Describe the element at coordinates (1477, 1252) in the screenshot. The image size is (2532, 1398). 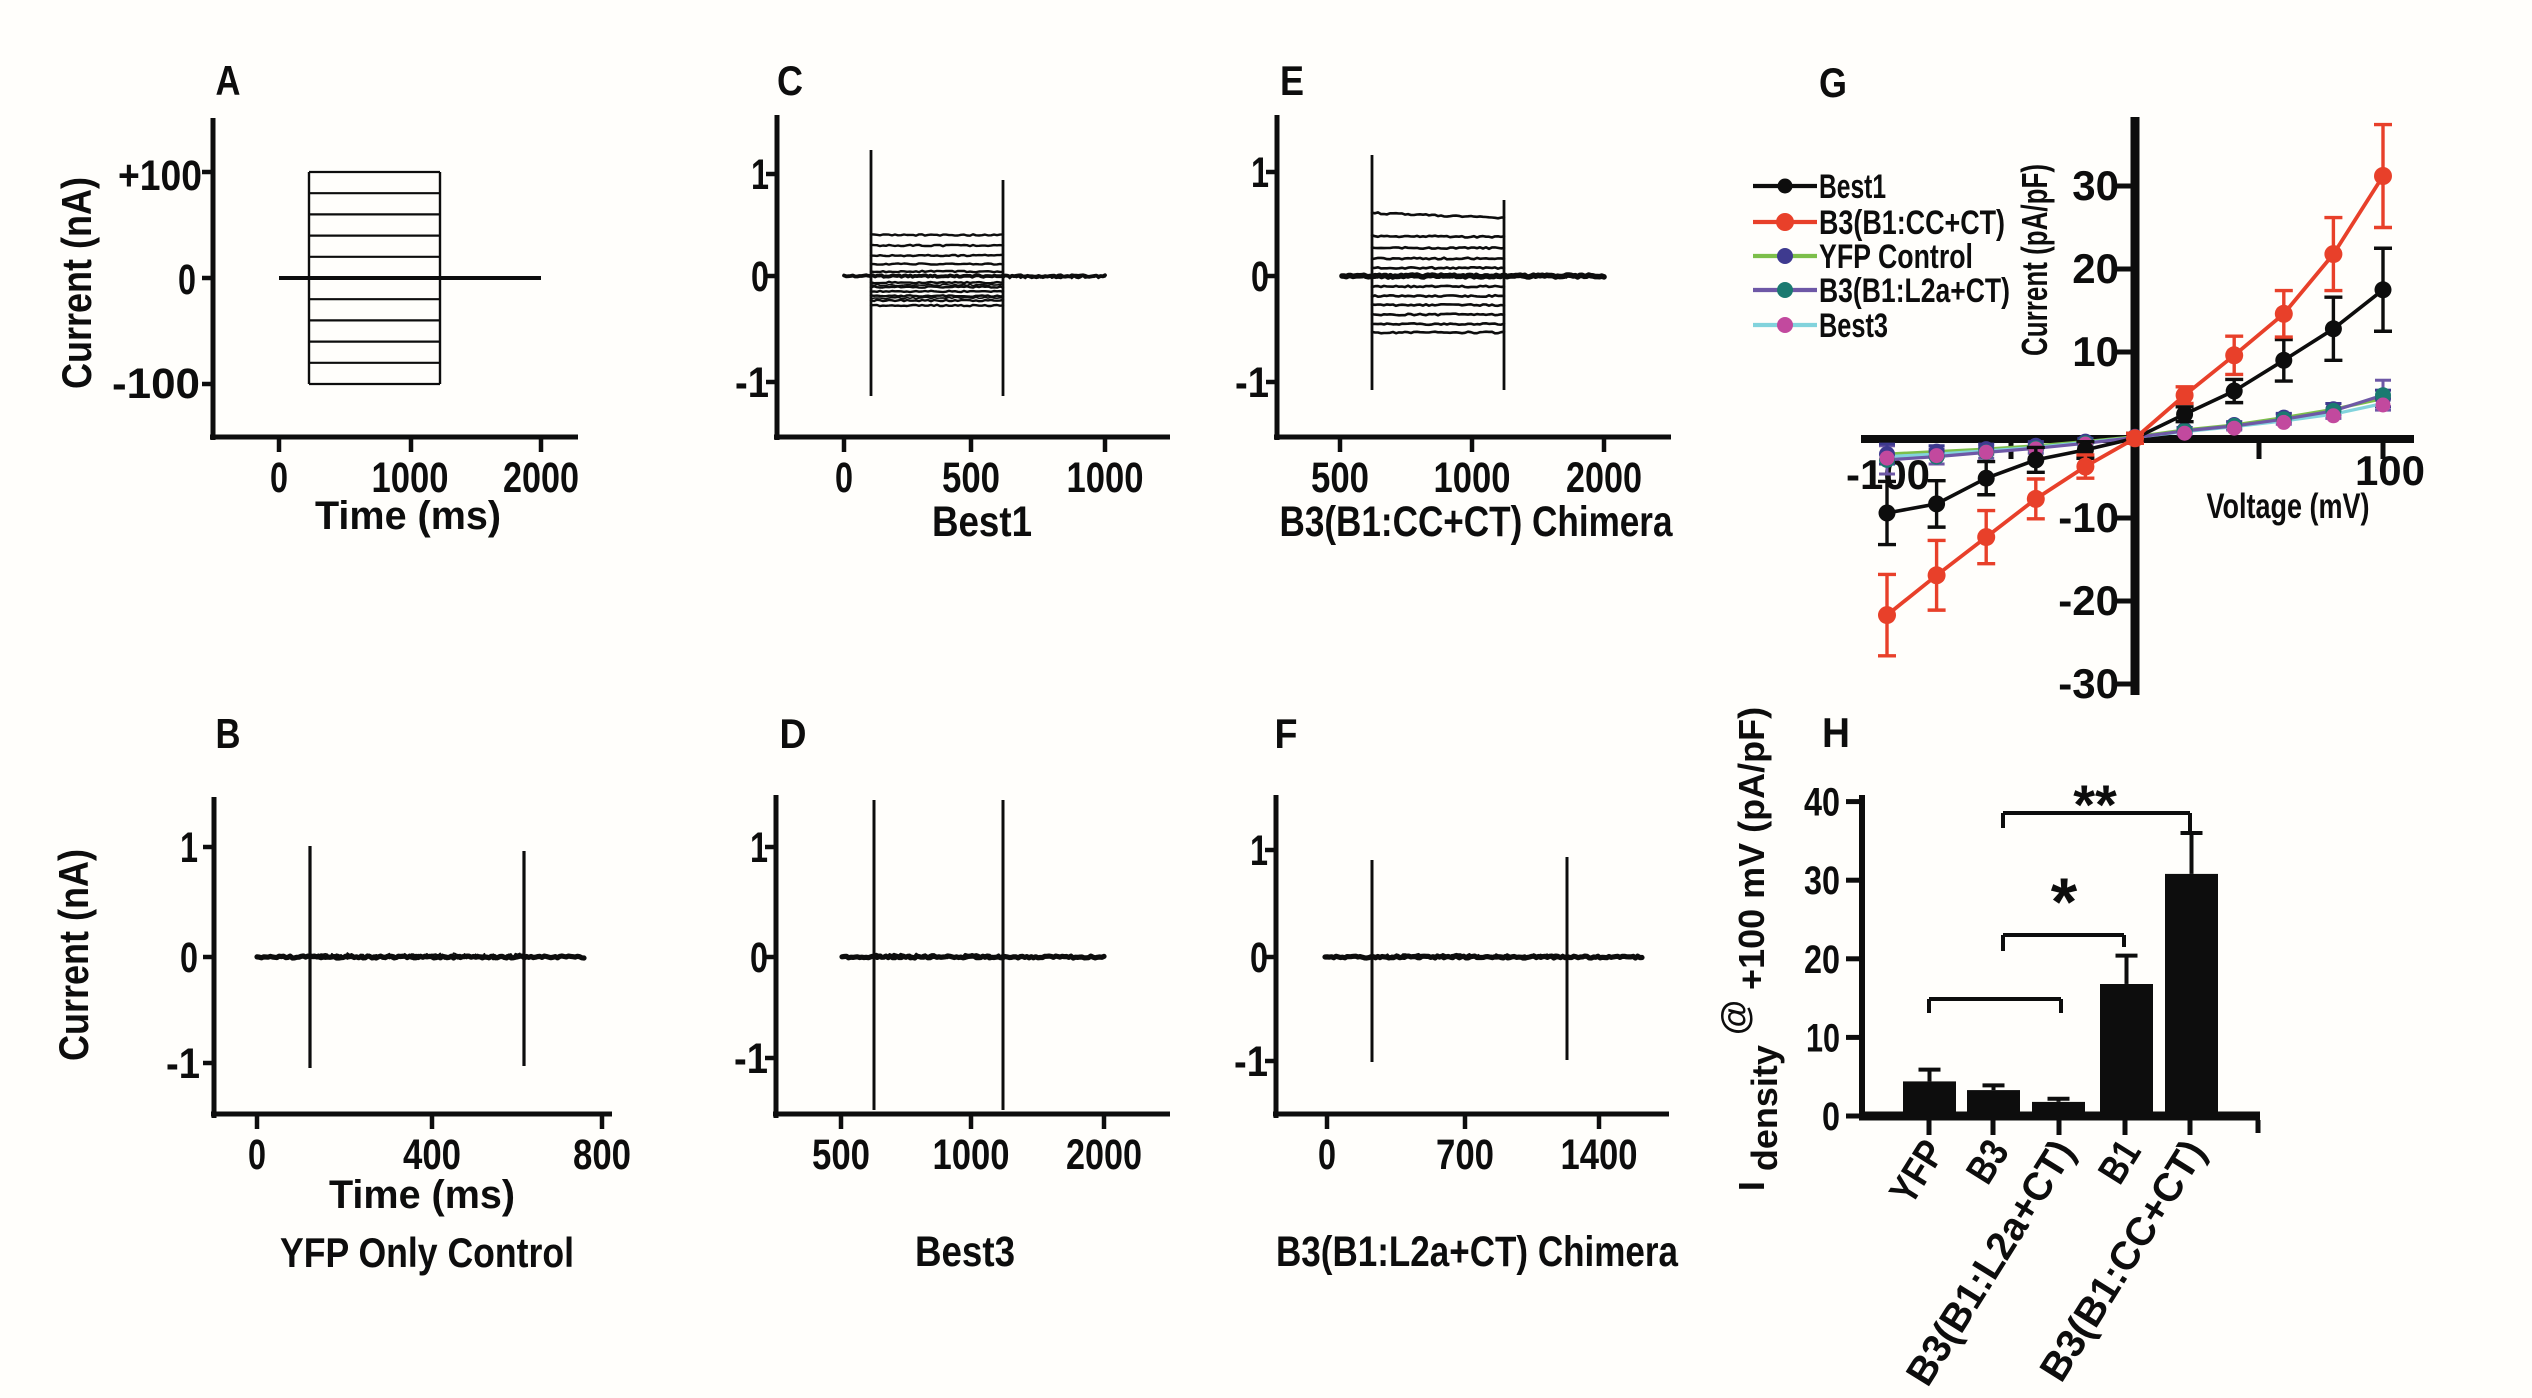
I see `svg-text: B3(B1:L2a+CT) Chimera` at that location.